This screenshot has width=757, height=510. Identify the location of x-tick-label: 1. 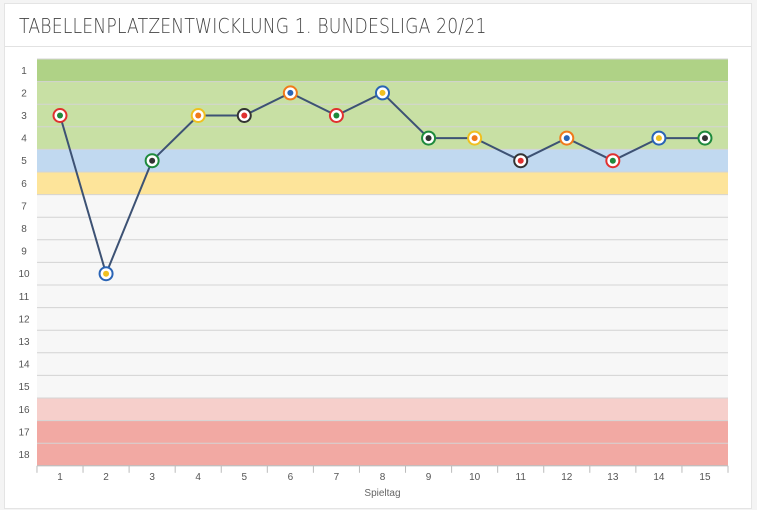
(60, 477).